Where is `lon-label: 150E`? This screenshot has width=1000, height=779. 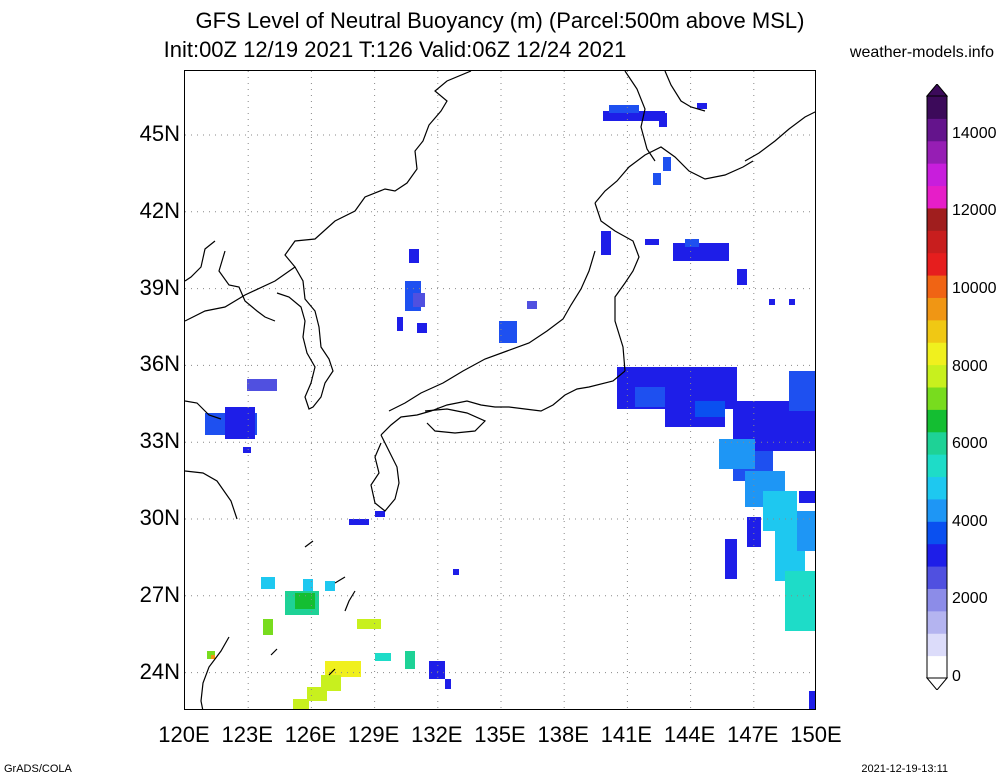 lon-label: 150E is located at coordinates (816, 734).